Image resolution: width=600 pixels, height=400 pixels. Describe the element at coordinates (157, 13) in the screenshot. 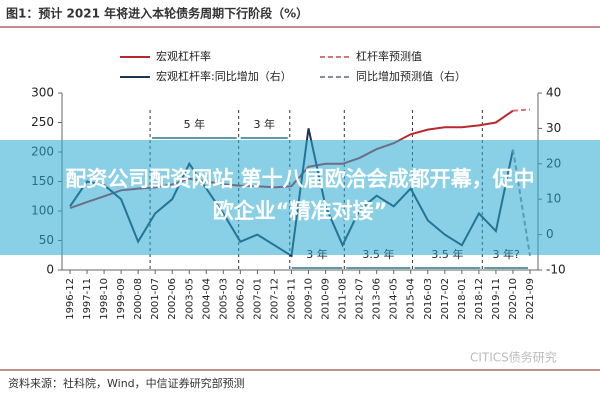

I see `chart-title: 图1：预计 2021 年将进入本轮债务周期下行阶段（%）` at that location.